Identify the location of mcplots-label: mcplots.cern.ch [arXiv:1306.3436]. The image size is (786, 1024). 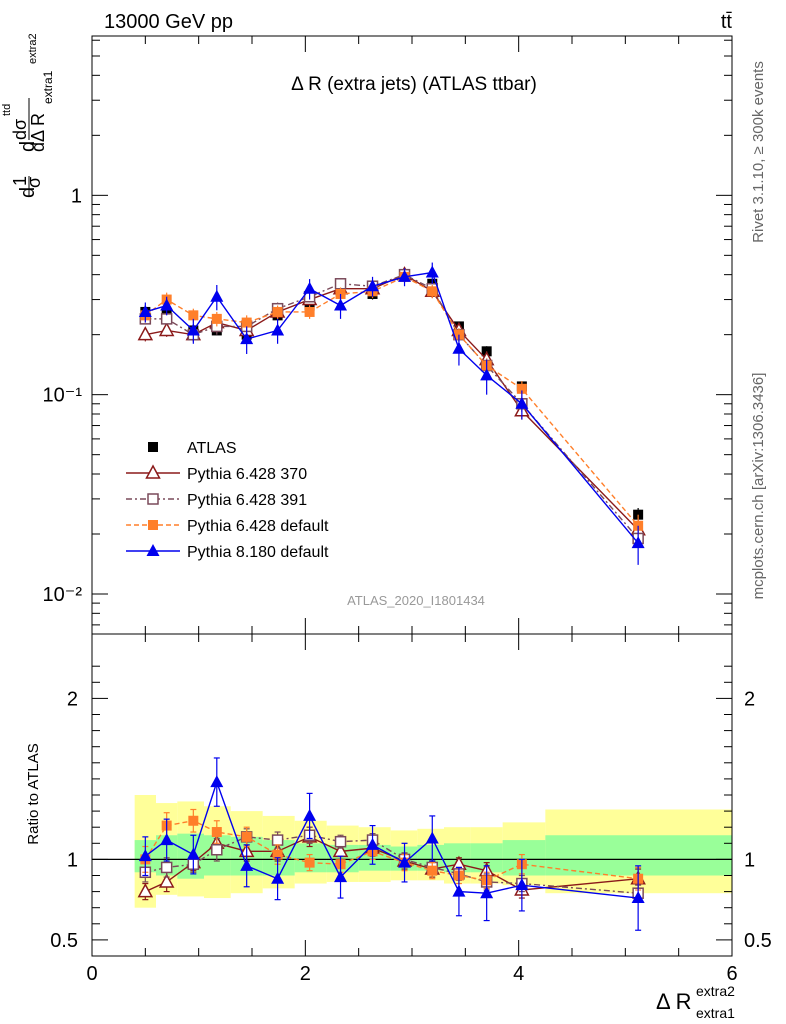
(758, 486).